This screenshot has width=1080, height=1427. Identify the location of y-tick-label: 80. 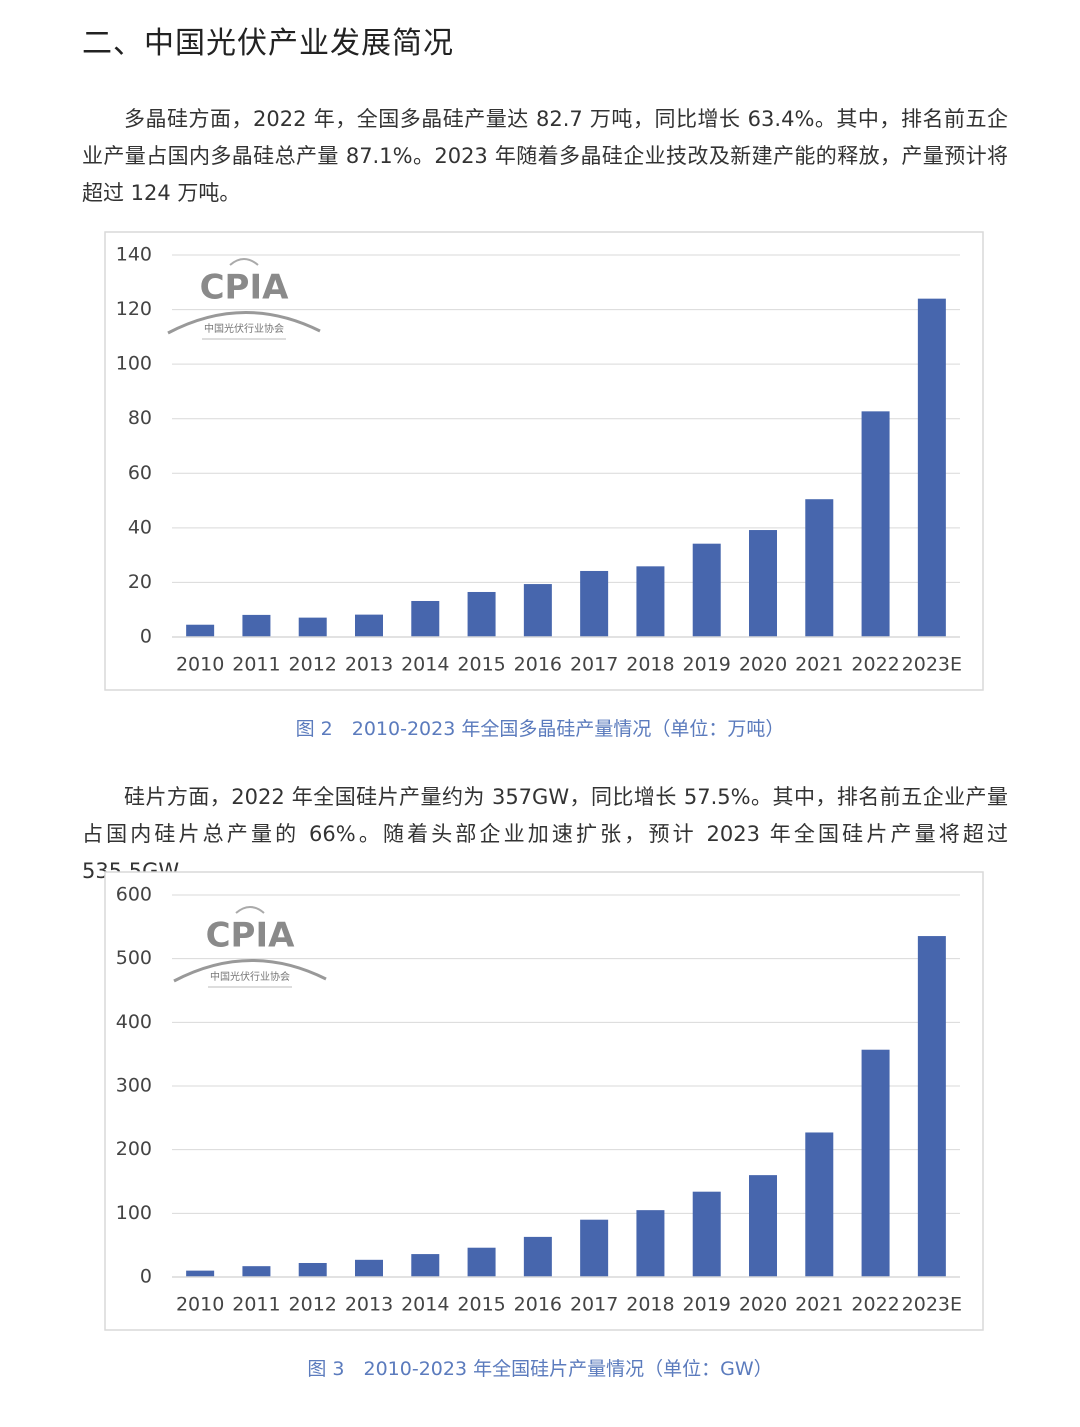
(140, 418).